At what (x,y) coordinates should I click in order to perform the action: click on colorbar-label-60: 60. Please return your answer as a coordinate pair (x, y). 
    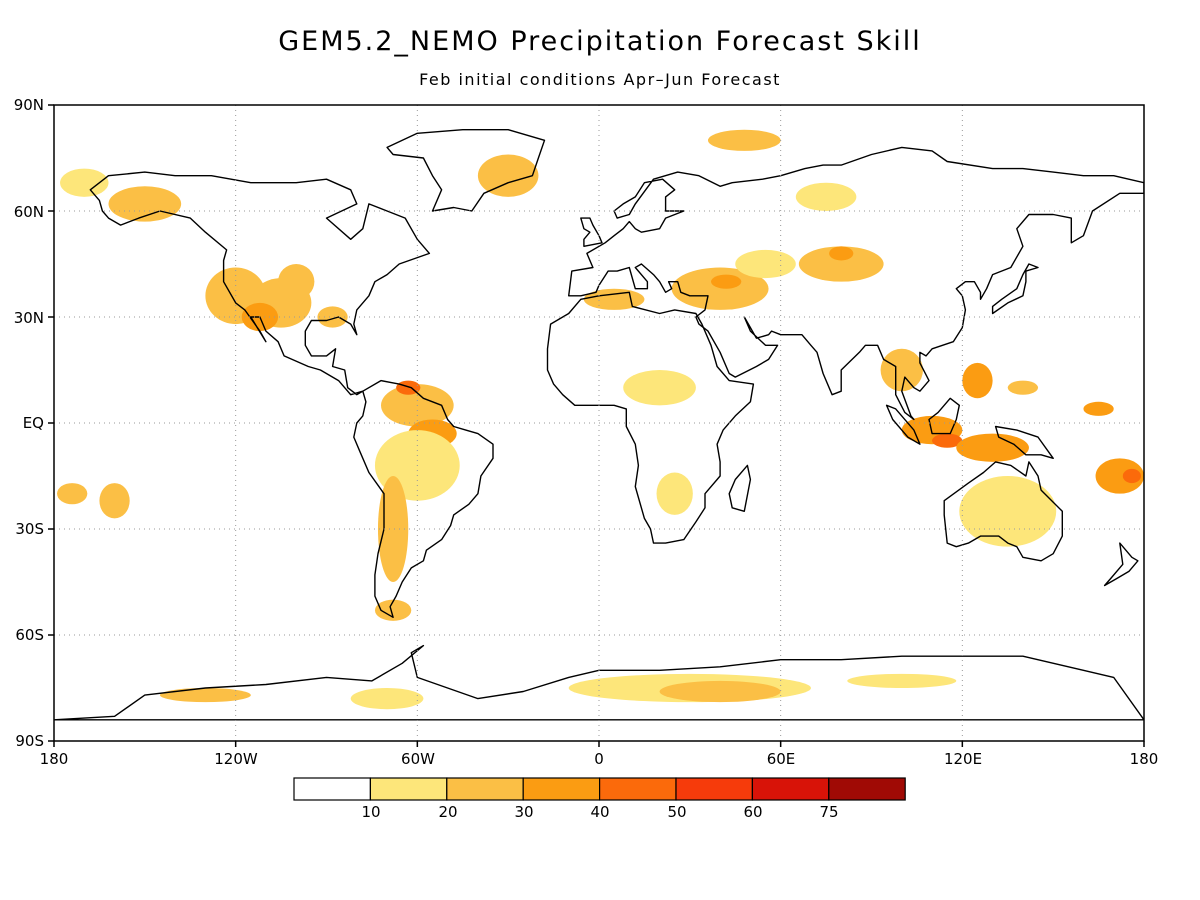
    Looking at the image, I should click on (753, 812).